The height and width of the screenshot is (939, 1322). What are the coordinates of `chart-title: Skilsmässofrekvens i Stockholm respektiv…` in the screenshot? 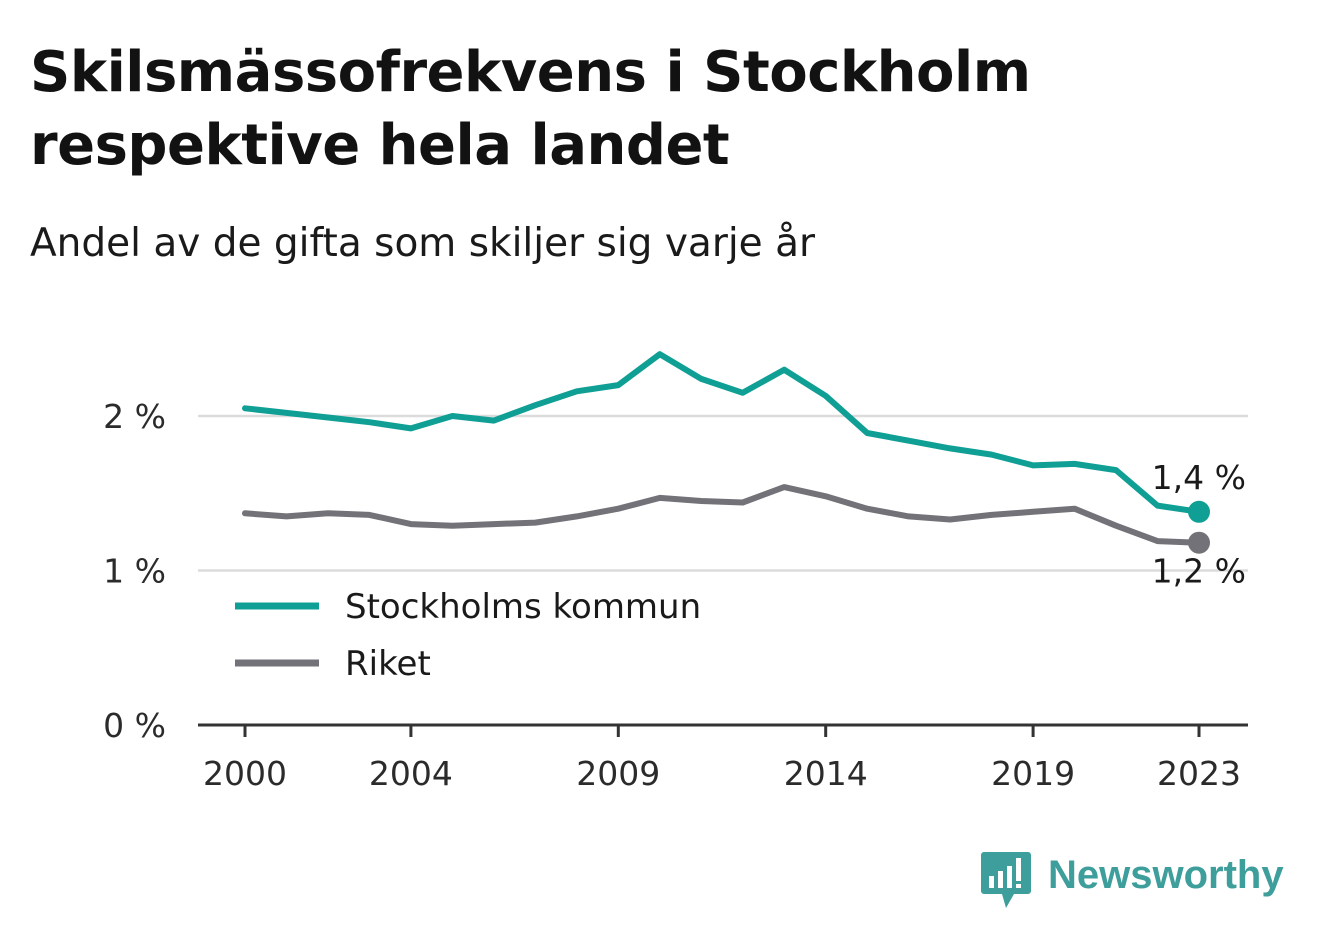 It's located at (530, 109).